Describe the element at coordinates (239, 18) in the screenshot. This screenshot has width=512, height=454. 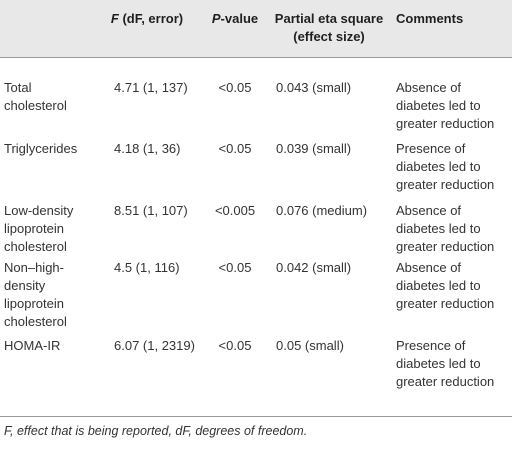
I see `header-p-label: -value` at that location.